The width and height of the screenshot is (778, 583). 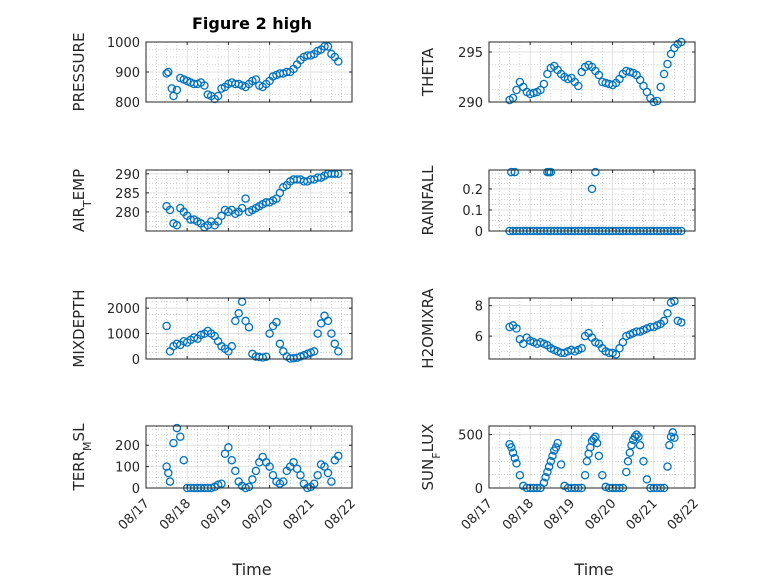 I want to click on y-tick-label: 1000, so click(x=123, y=43).